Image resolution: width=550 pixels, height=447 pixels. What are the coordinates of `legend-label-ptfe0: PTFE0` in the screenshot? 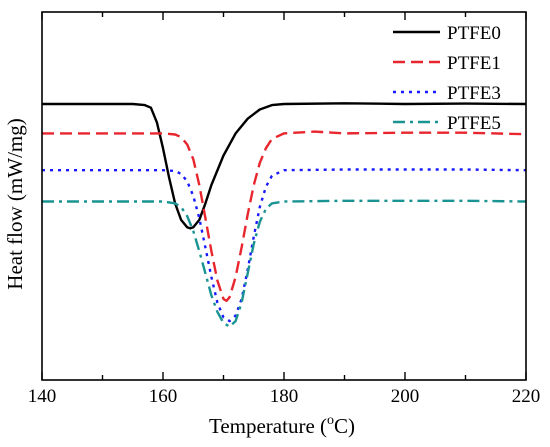 It's located at (474, 33).